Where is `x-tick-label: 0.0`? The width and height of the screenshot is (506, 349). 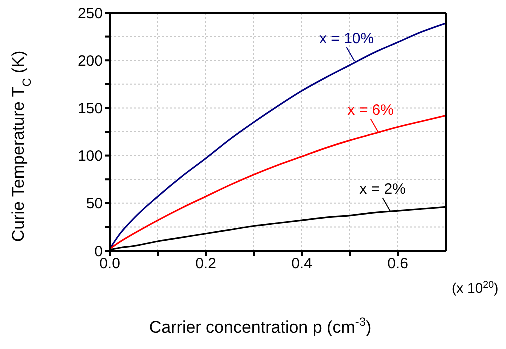 x-tick-label: 0.0 is located at coordinates (110, 264).